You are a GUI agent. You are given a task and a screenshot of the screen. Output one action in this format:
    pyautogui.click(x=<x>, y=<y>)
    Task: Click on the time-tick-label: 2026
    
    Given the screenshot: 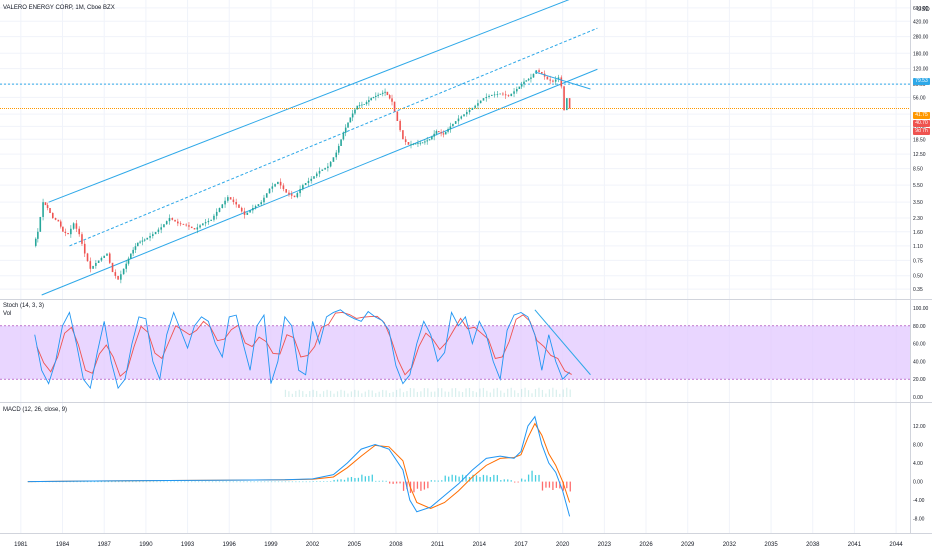 What is the action you would take?
    pyautogui.click(x=646, y=545)
    